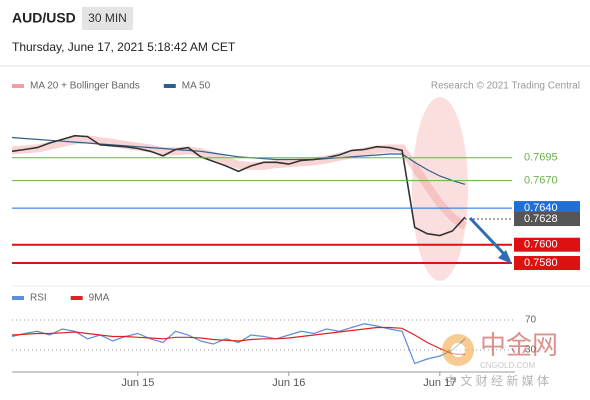 This screenshot has height=400, width=590. What do you see at coordinates (531, 350) in the screenshot?
I see `y-tick-label: 30` at bounding box center [531, 350].